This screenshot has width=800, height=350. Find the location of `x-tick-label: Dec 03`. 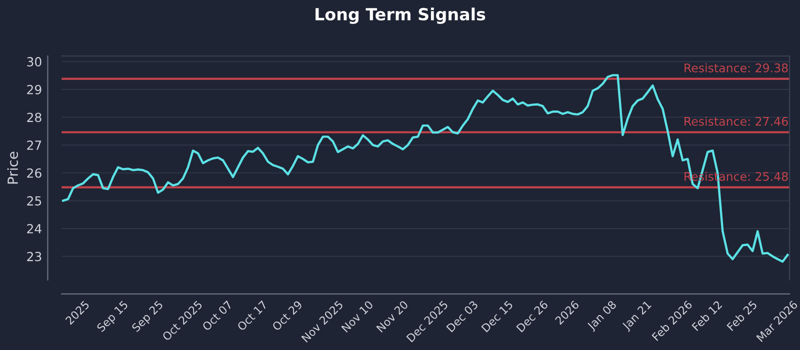

x-tick-label: Dec 03 is located at coordinates (462, 316).